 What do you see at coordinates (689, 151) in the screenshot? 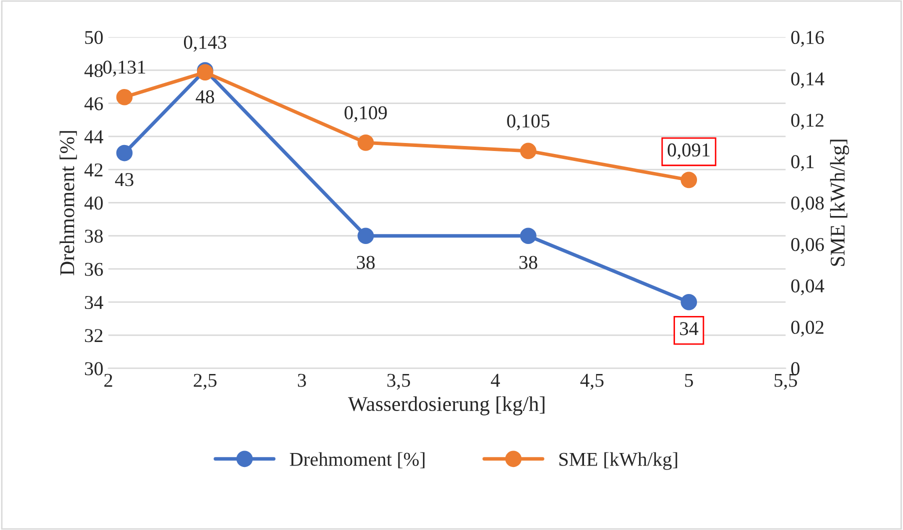
I see `data-label: 0,091` at bounding box center [689, 151].